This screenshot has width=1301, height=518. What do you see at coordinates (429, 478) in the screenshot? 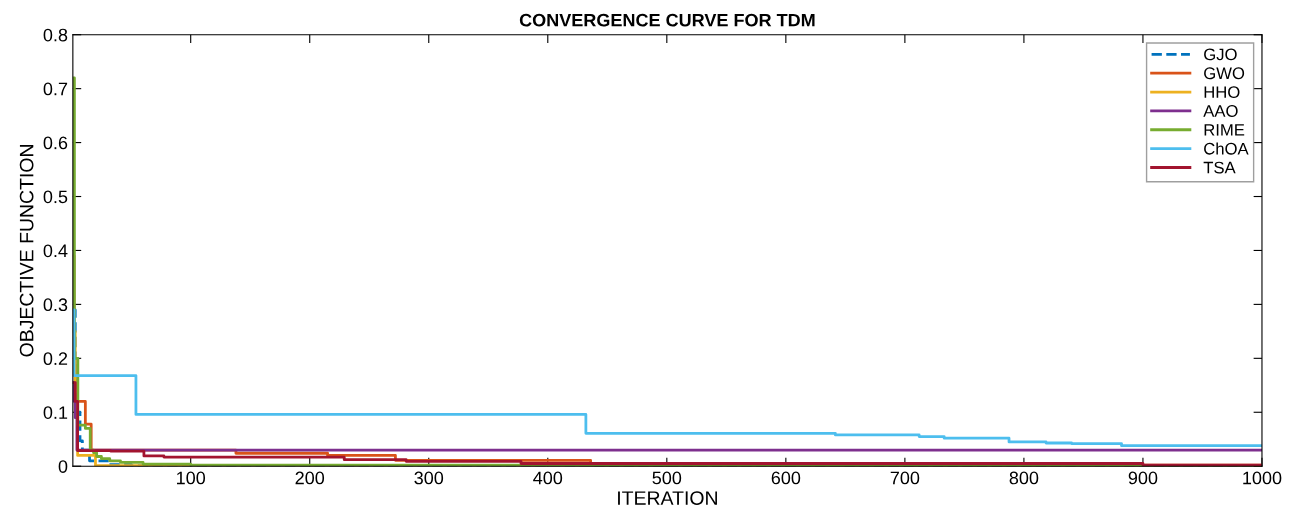
I see `x-tick-label: 300` at bounding box center [429, 478].